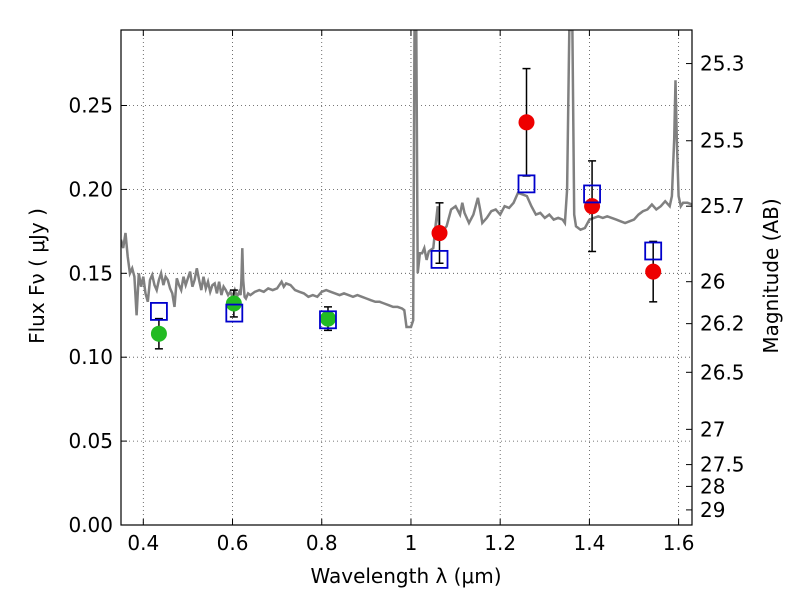 The width and height of the screenshot is (800, 600). Describe the element at coordinates (90, 441) in the screenshot. I see `y-tick-label: 0.05` at that location.